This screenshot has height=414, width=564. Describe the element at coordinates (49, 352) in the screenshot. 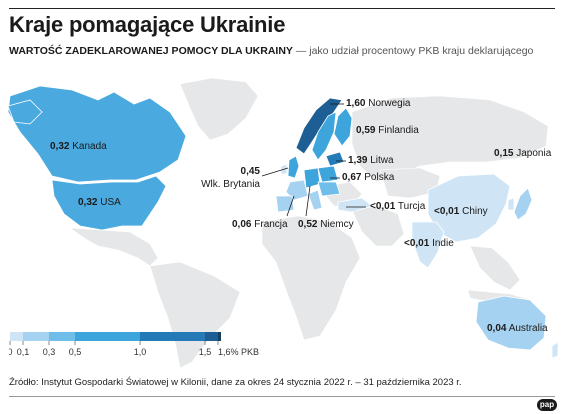

I see `legend-tick-label: 0,3` at that location.